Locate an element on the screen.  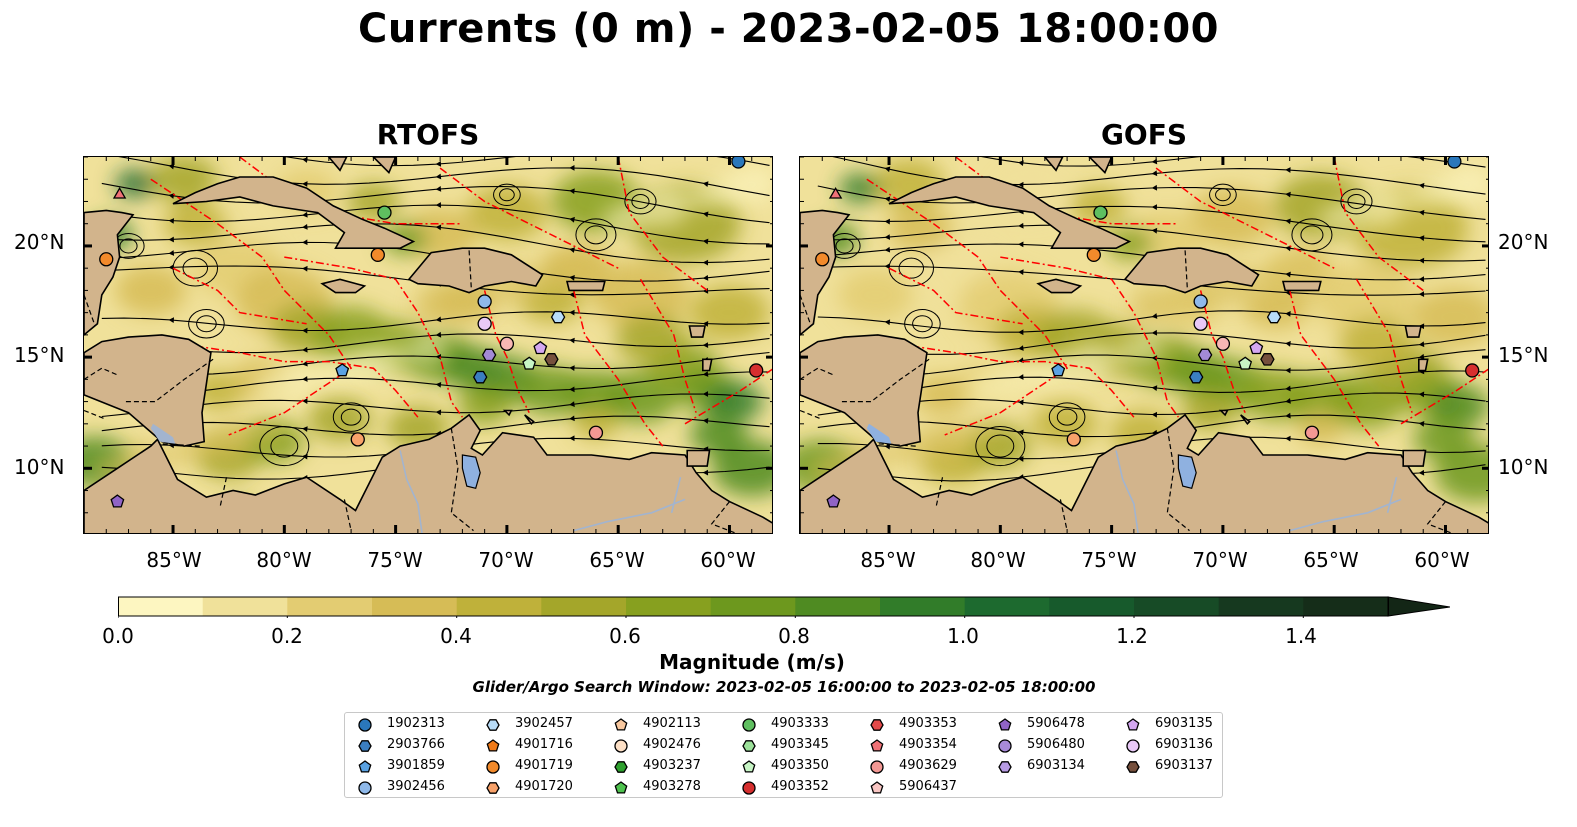
legend-label: 4903333 is located at coordinates (800, 723).